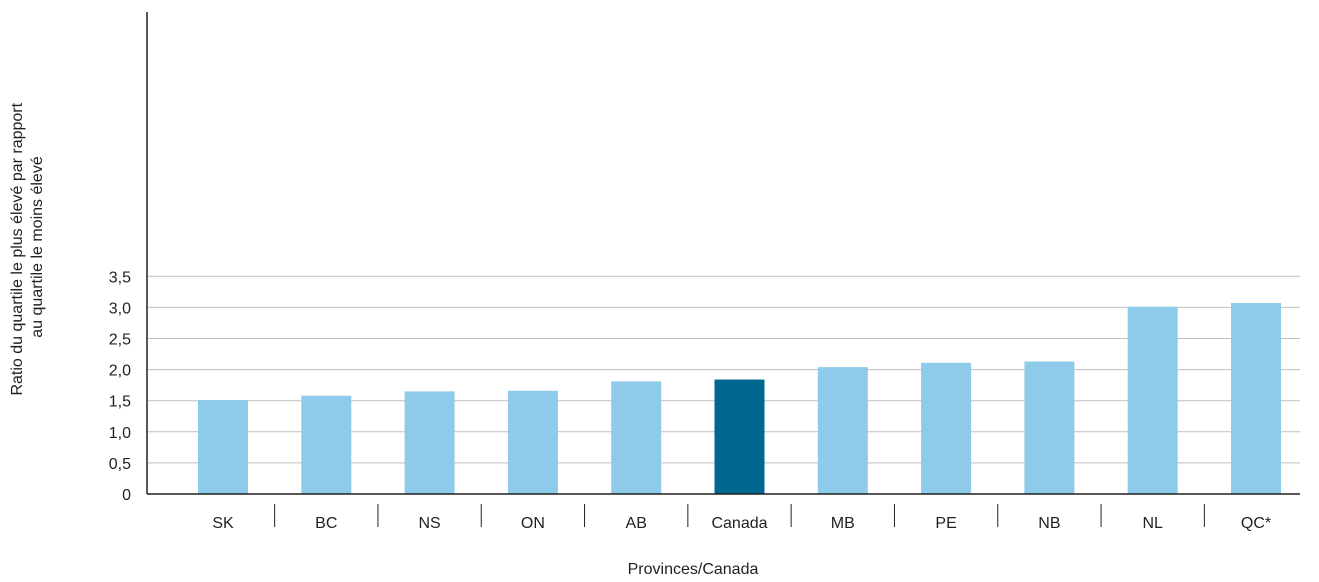  I want to click on x-tick-label: Canada, so click(739, 523).